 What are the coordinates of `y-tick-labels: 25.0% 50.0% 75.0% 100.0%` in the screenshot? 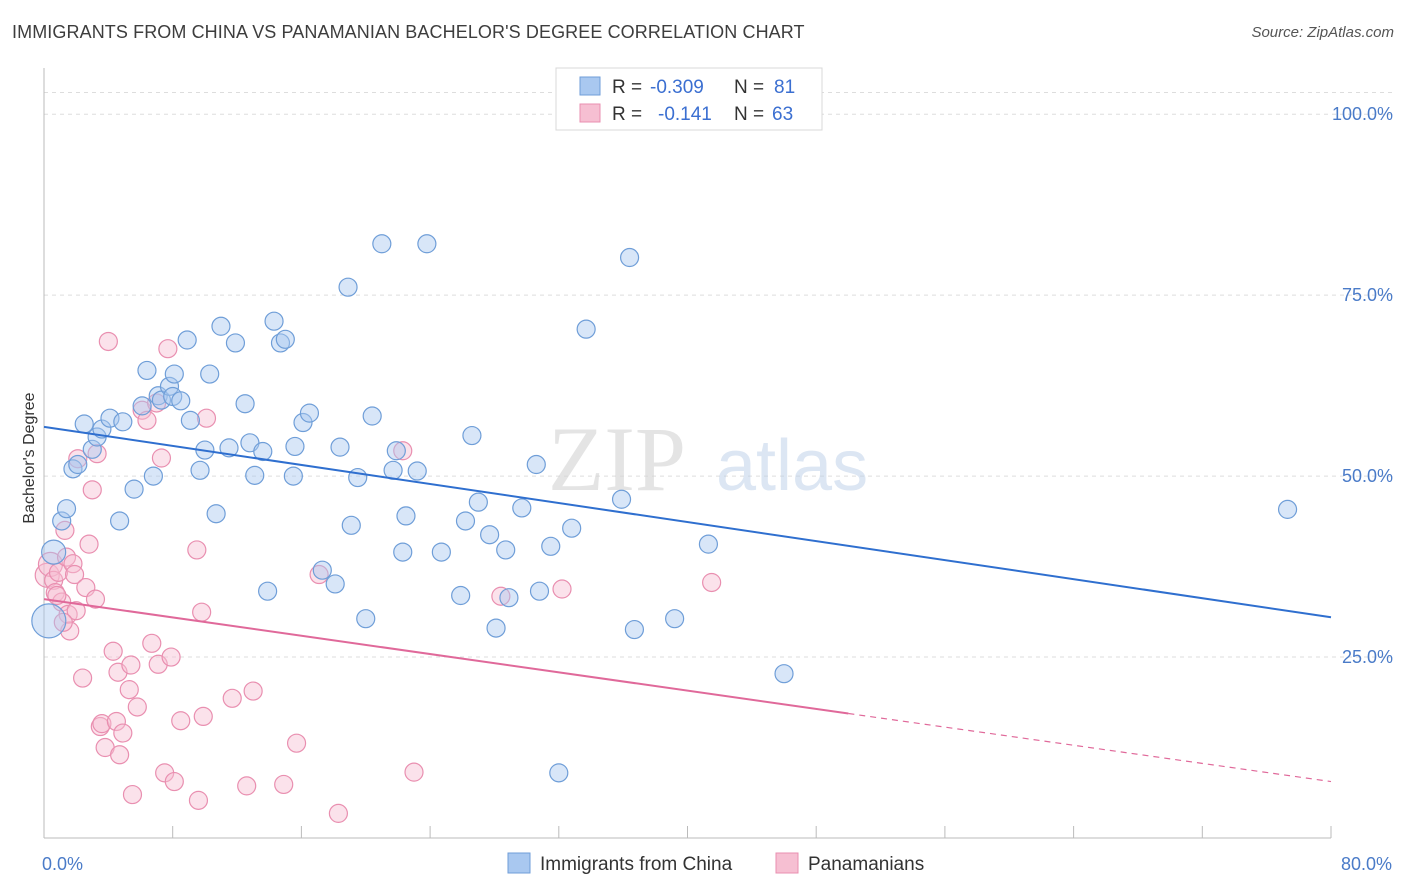 It's located at (1362, 385).